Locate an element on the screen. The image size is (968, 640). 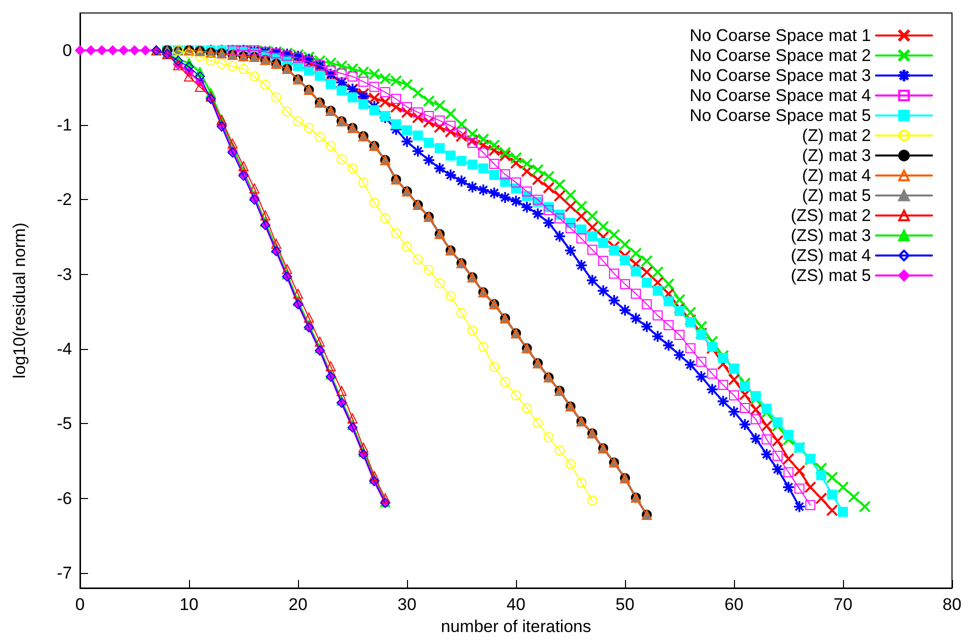
y-tick-label: 0 is located at coordinates (67, 50).